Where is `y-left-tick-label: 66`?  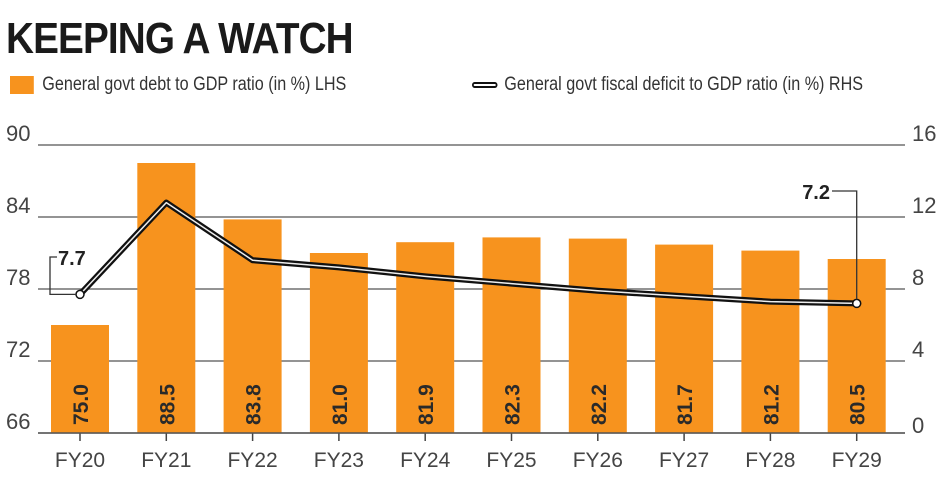 y-left-tick-label: 66 is located at coordinates (18, 421).